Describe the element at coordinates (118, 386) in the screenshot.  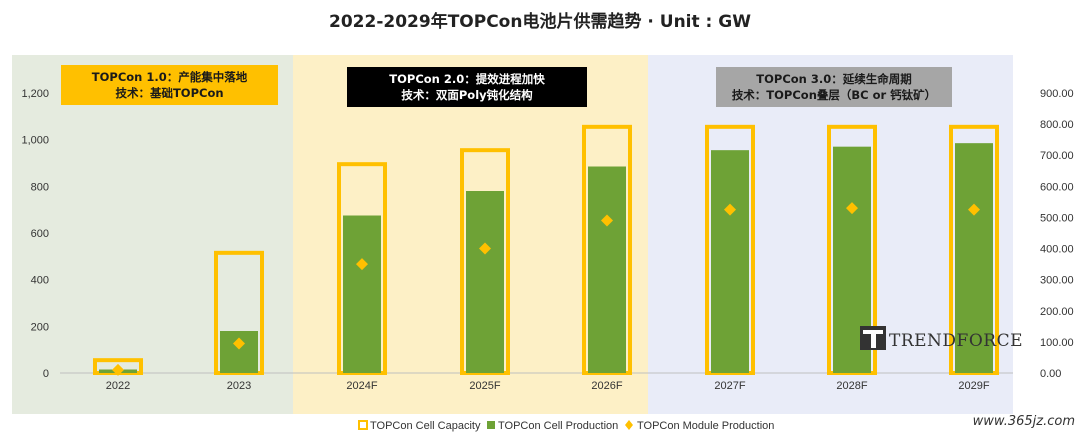
I see `category-label: 2022` at that location.